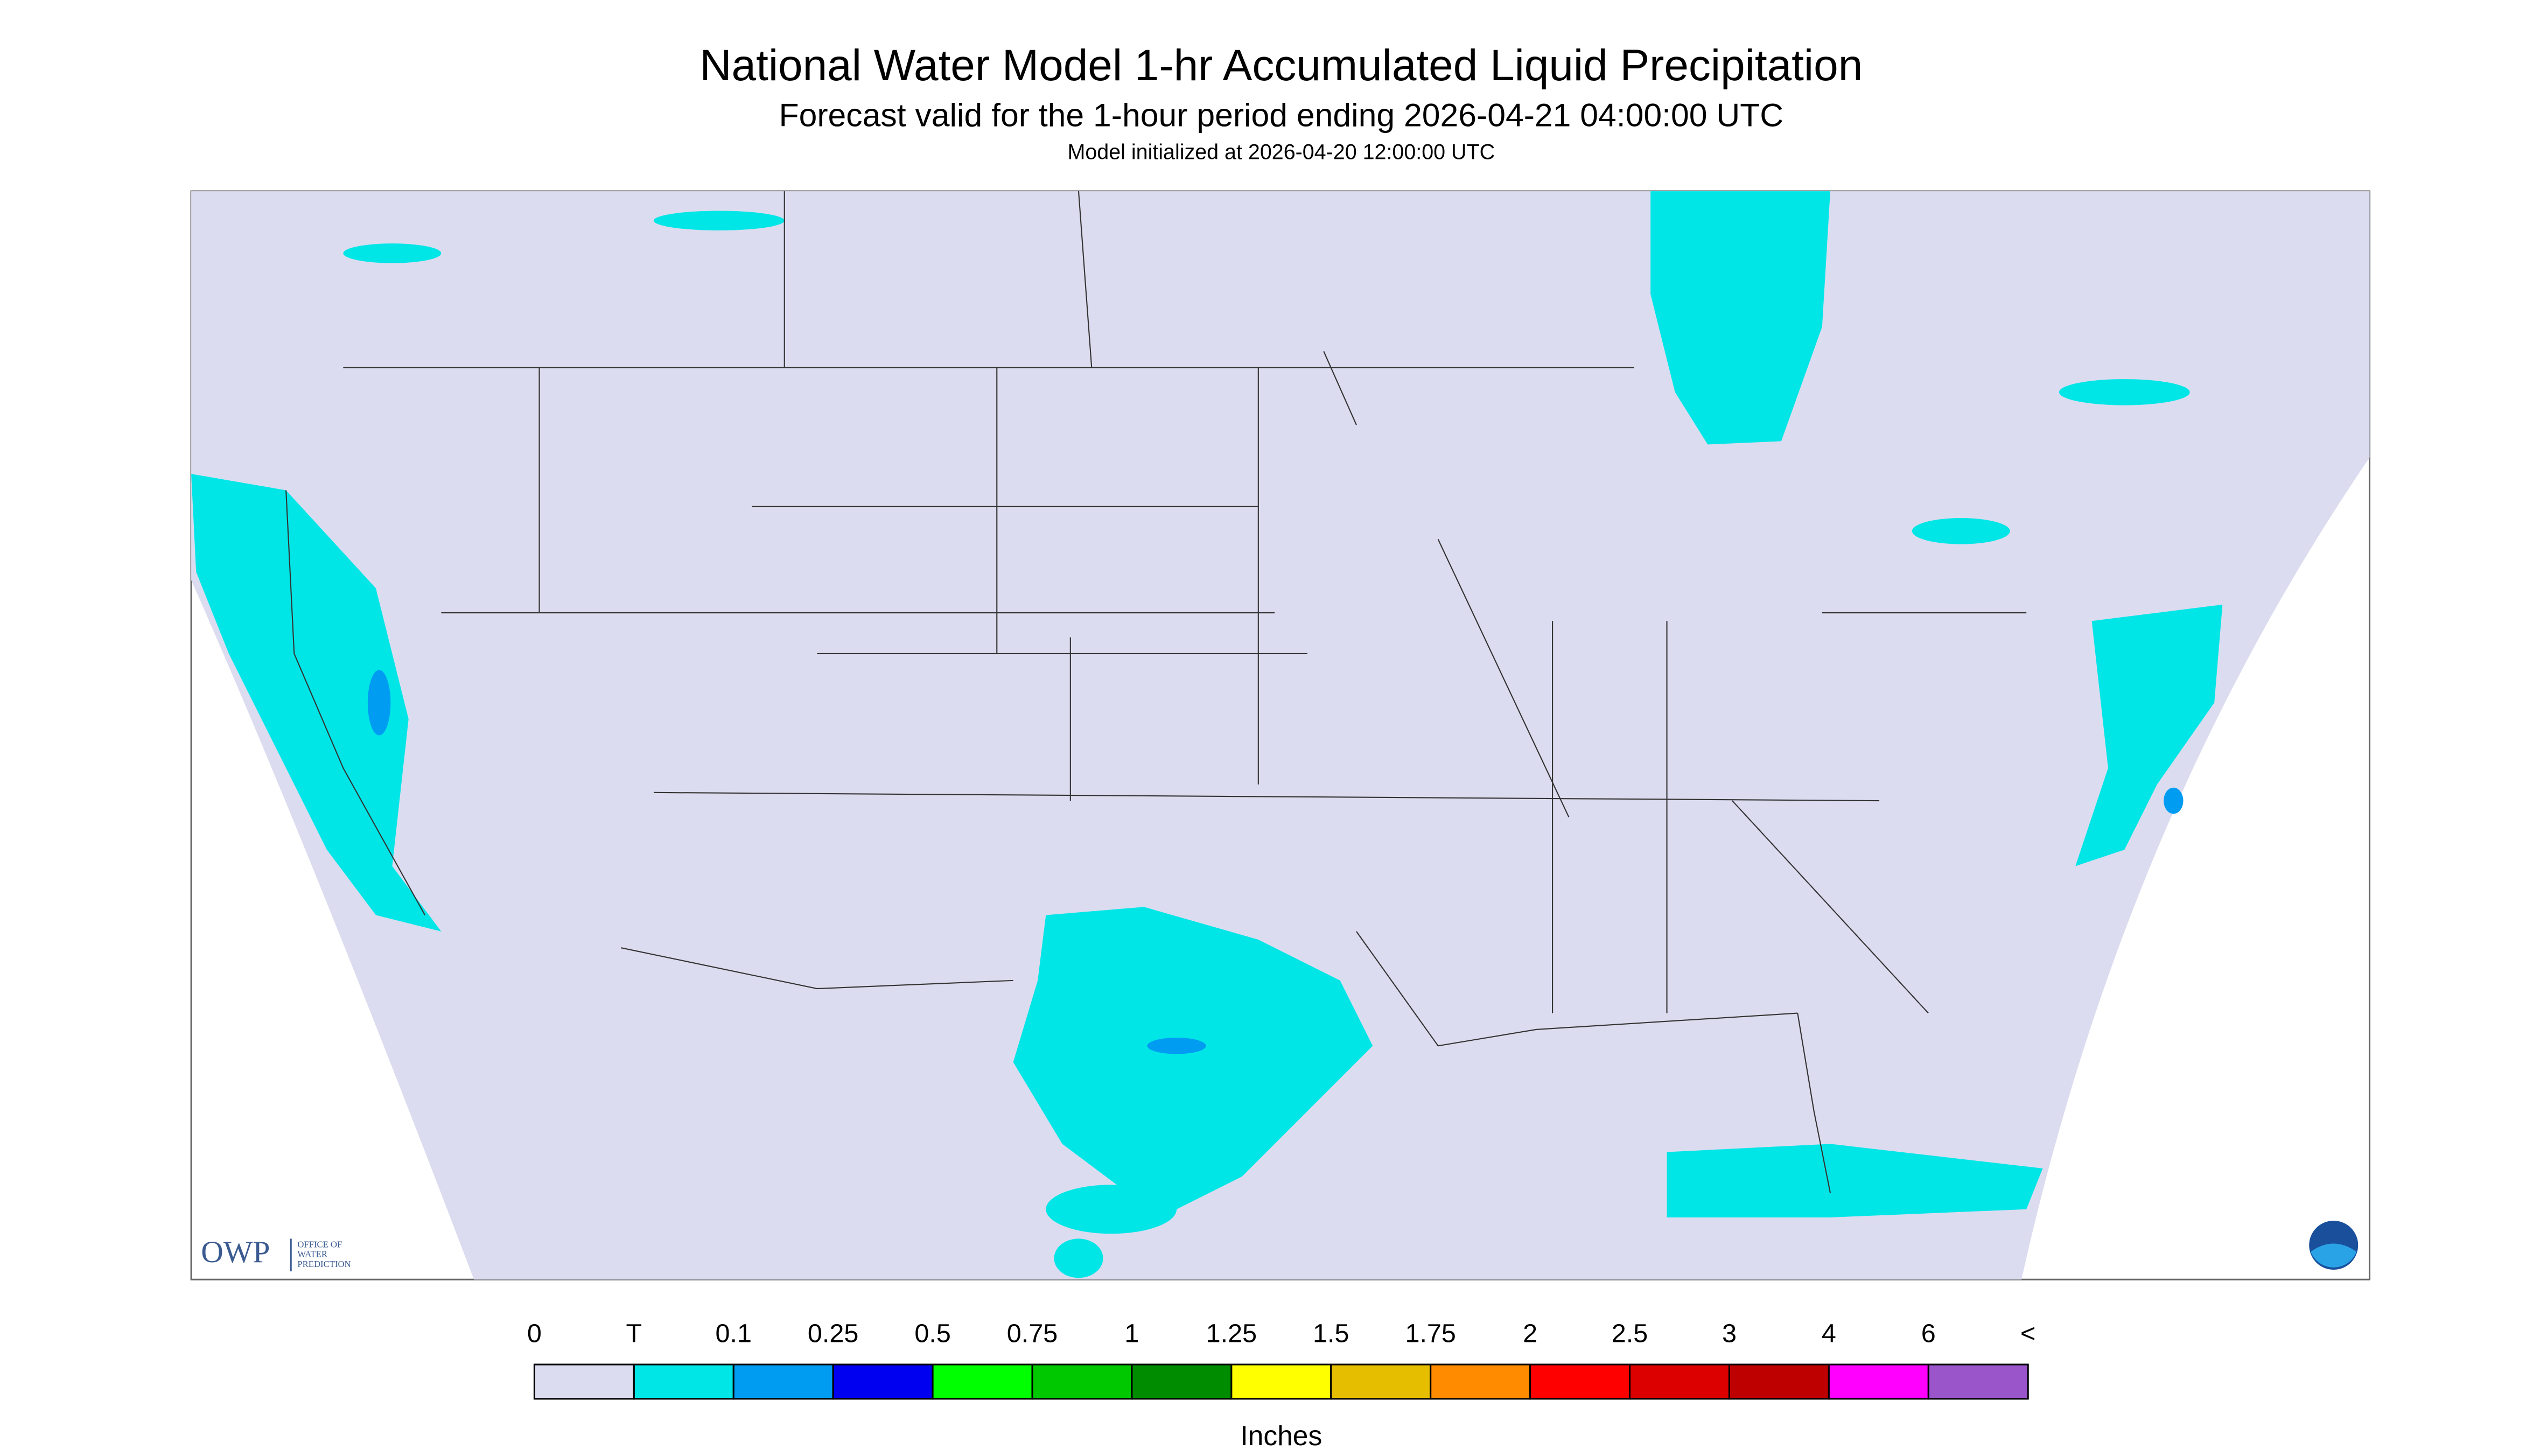 The width and height of the screenshot is (2533, 1456). I want to click on legend-label: 0.5, so click(933, 1333).